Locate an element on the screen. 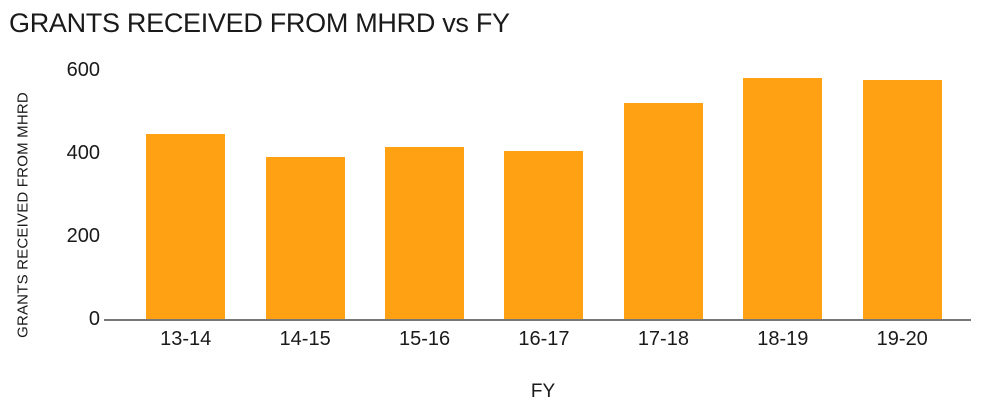 The image size is (983, 412). x-tick-label: 13-14 is located at coordinates (186, 339).